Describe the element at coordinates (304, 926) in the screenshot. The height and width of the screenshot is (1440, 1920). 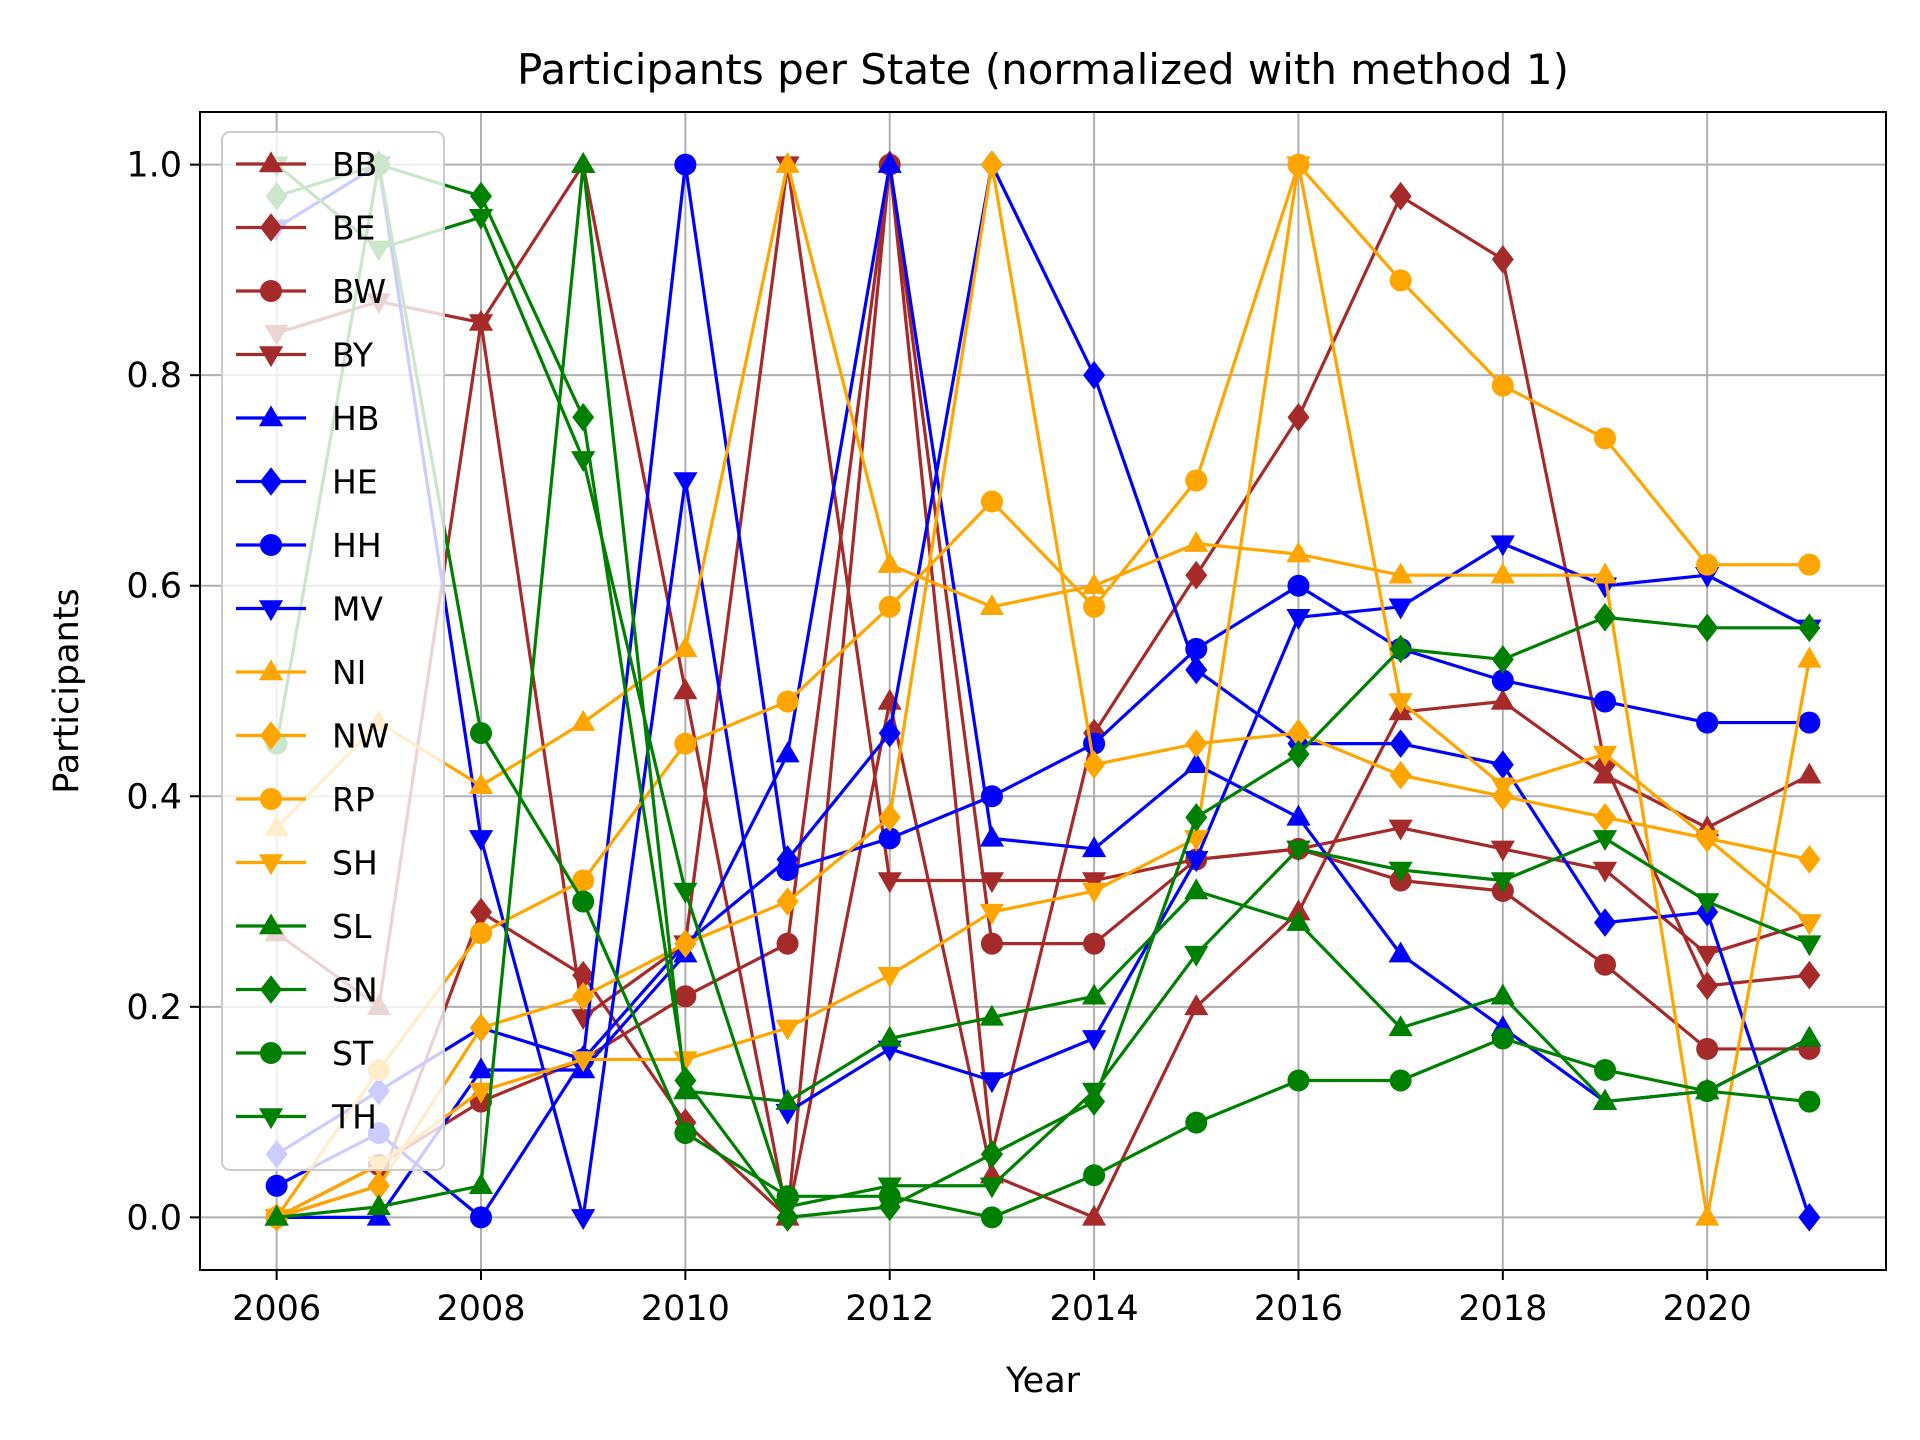
I see `legend-item-sl: SL` at that location.